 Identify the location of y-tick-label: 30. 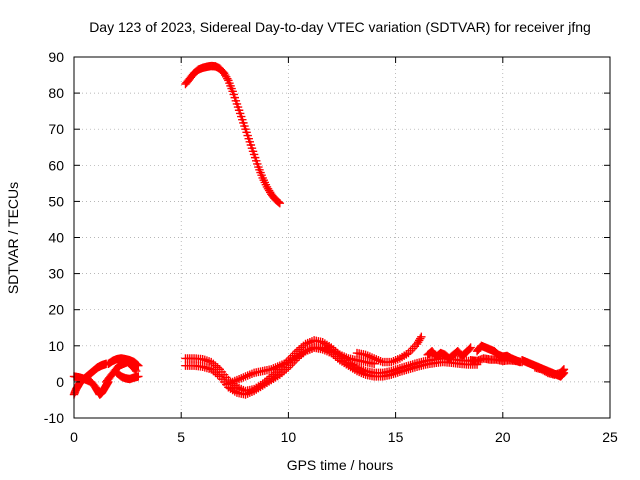
(56, 274).